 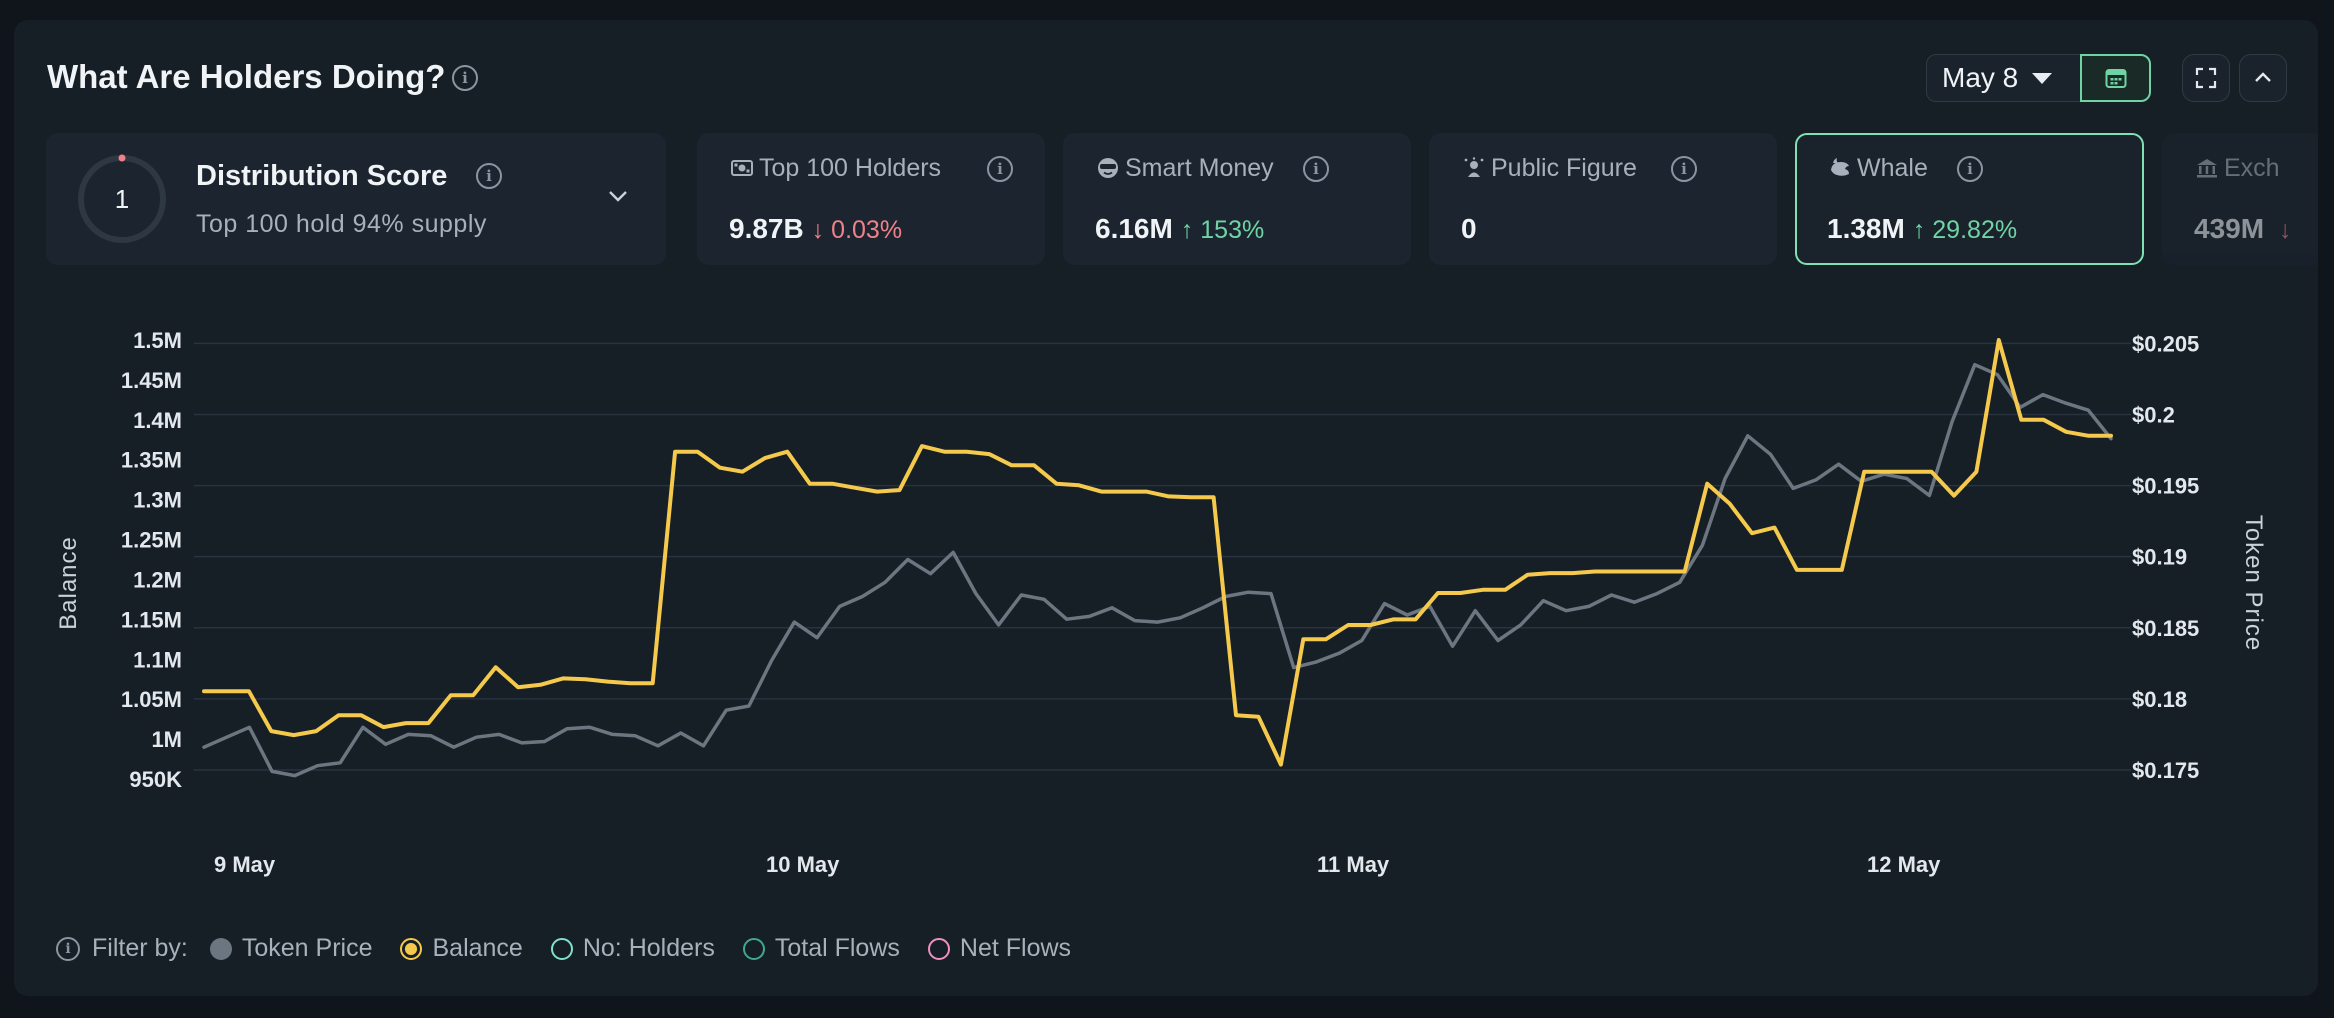 What do you see at coordinates (1232, 230) in the screenshot?
I see `card-change-value: 153%` at bounding box center [1232, 230].